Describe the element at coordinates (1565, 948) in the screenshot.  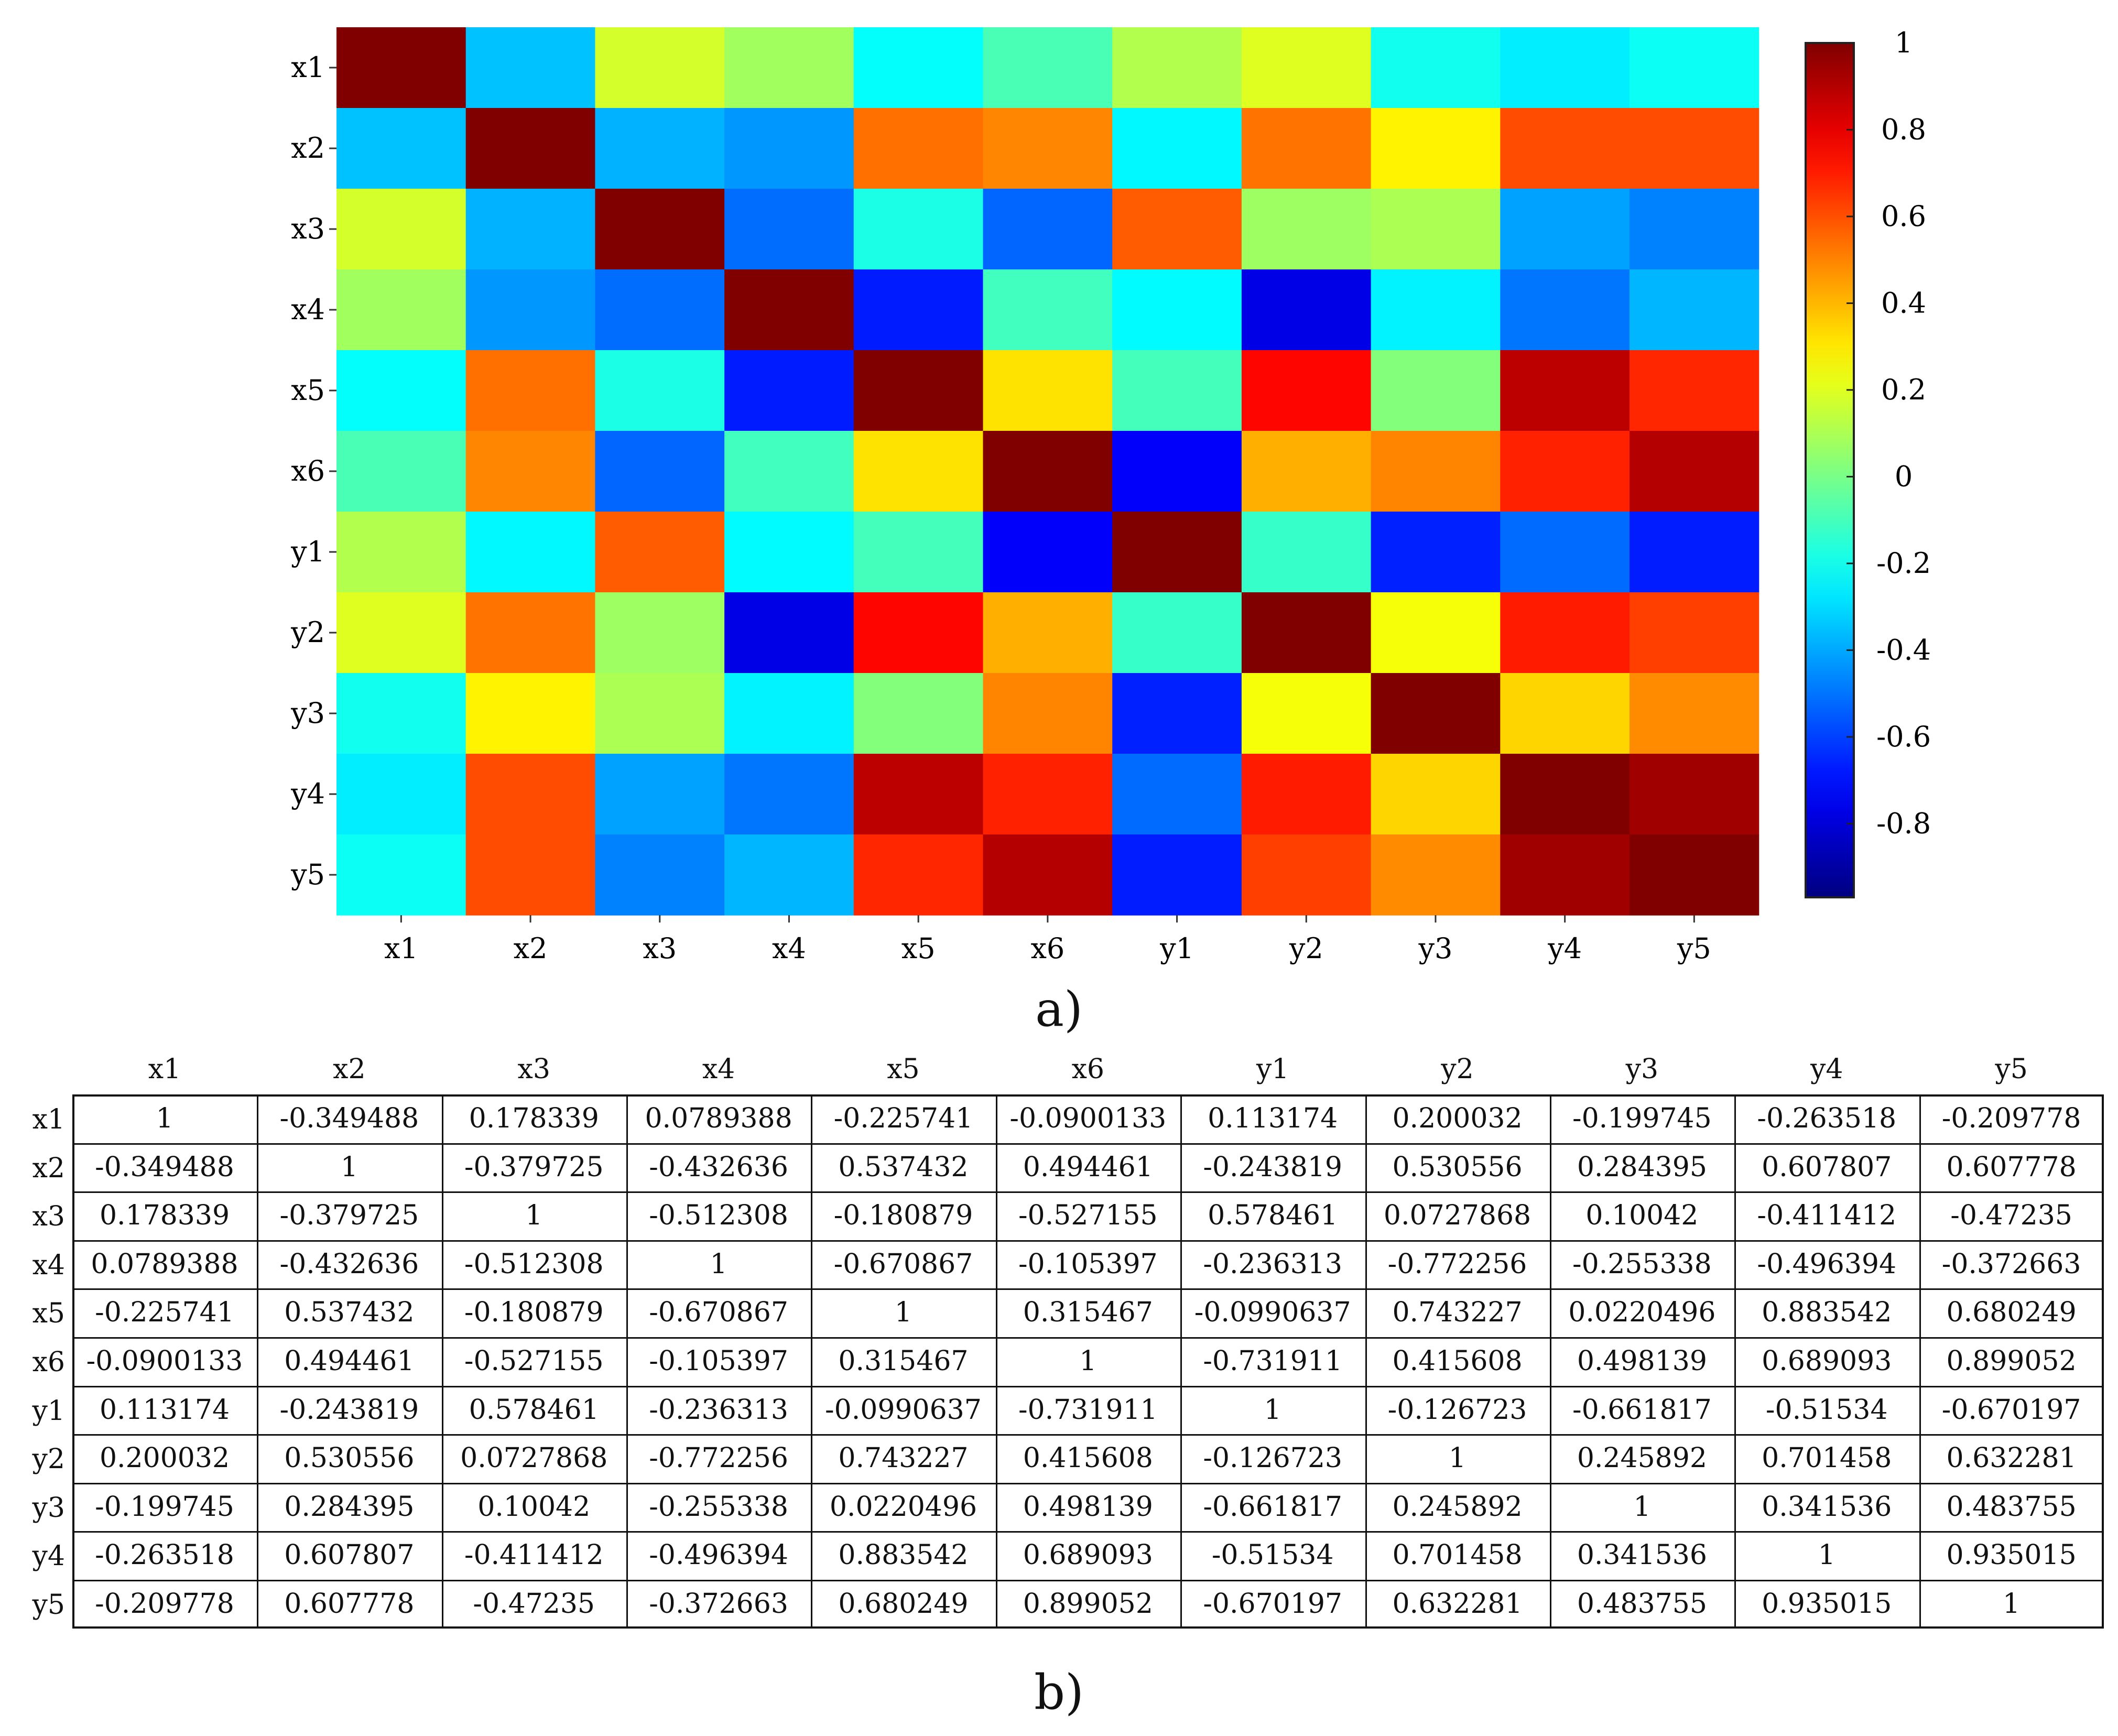
I see `x-tick-label-y4: y4` at that location.